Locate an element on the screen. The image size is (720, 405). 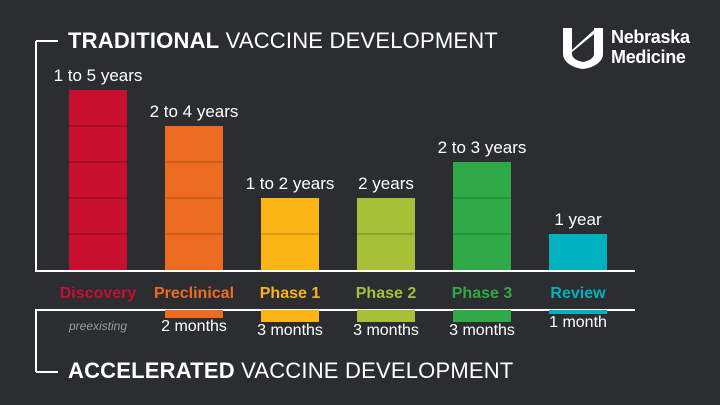
accelerated-duration-label: 1 month is located at coordinates (578, 322).